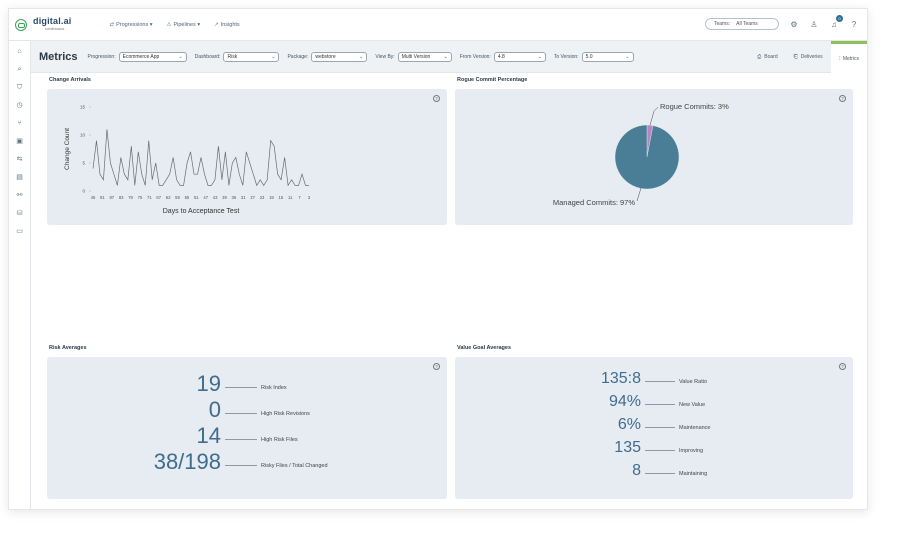 This screenshot has width=897, height=534. What do you see at coordinates (251, 56) in the screenshot?
I see `dashboard-select: Risk ⌄` at bounding box center [251, 56].